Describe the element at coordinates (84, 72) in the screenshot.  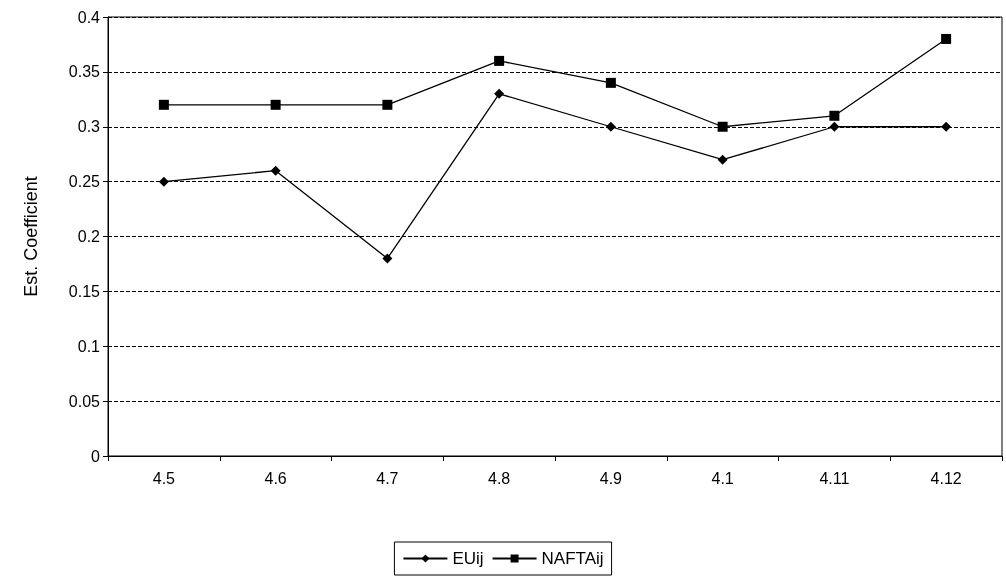
I see `y-tick-label: 0.35` at that location.